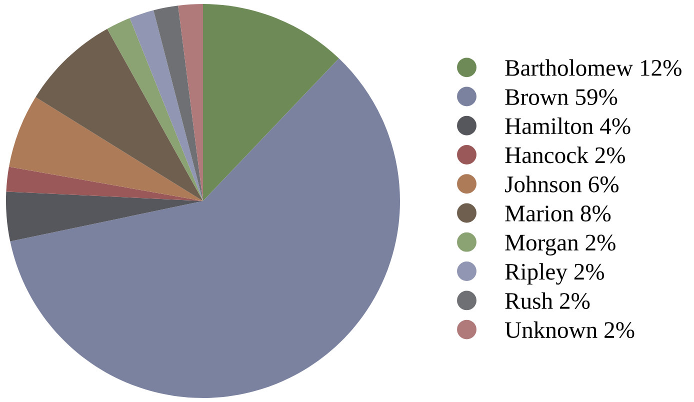 Image resolution: width=694 pixels, height=402 pixels. What do you see at coordinates (561, 184) in the screenshot?
I see `legend-label: Johnson 6%` at bounding box center [561, 184].